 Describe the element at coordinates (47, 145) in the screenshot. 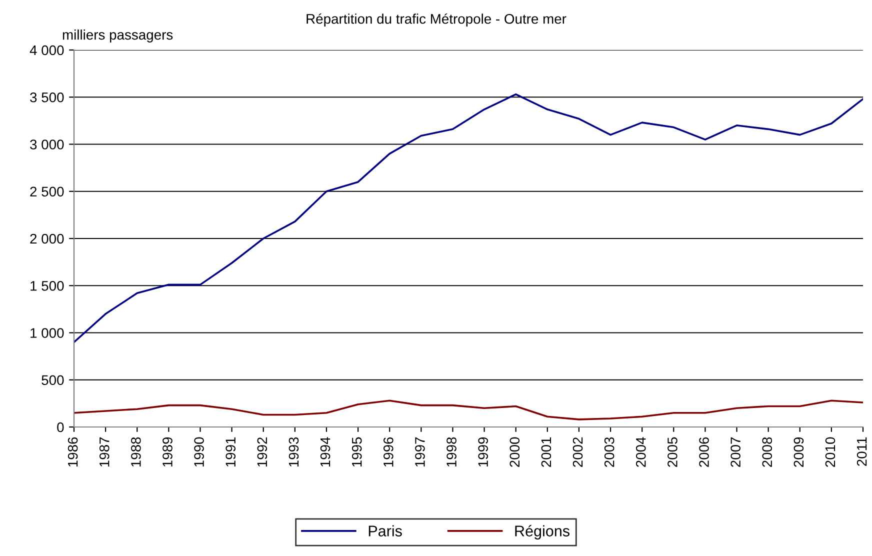

I see `y-tick-label: 3 000` at that location.